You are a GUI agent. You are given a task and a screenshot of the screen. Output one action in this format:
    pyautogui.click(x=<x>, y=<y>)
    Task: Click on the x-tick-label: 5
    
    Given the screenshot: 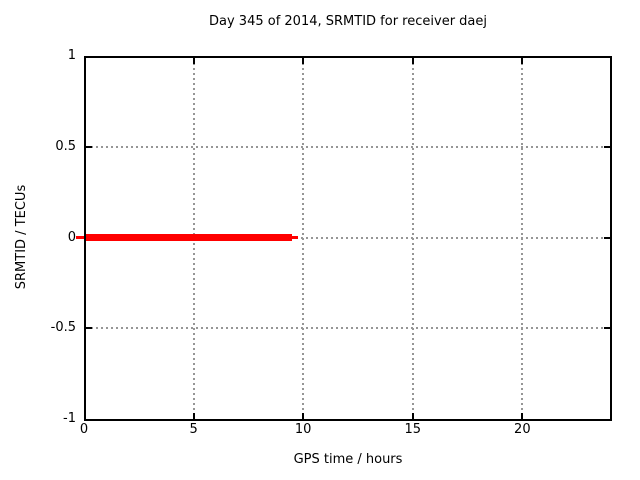 What is the action you would take?
    pyautogui.click(x=193, y=429)
    